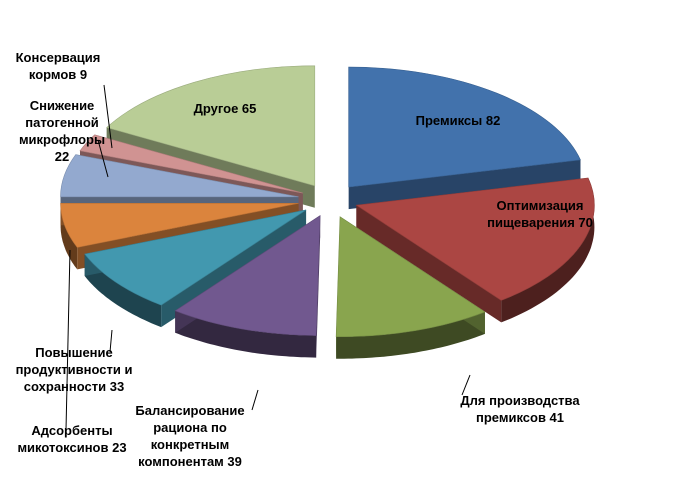  I want to click on slice-label: Премиксы 82, so click(458, 120).